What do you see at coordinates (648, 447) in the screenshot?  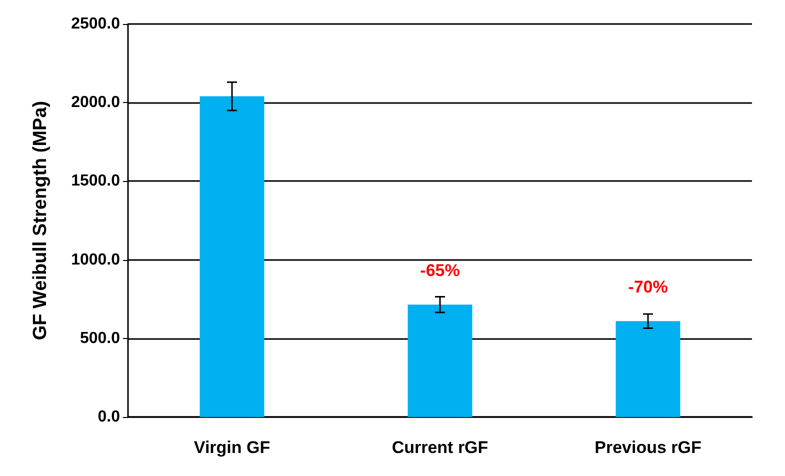 I see `x-tick-label: Previous rGF` at bounding box center [648, 447].